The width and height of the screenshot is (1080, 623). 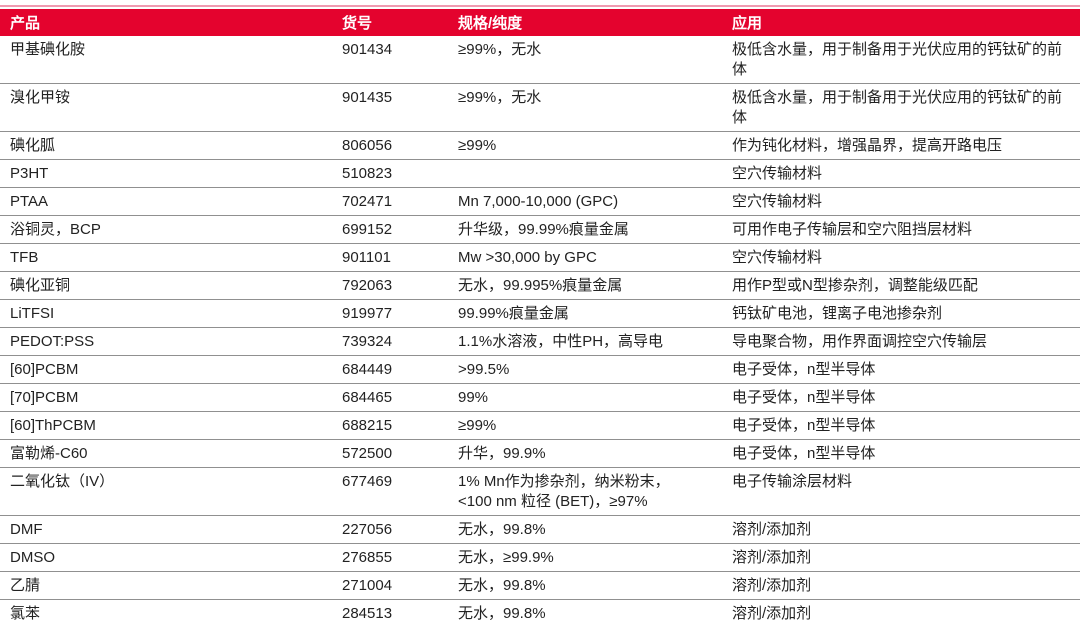 I want to click on column-header-product: 产品, so click(x=171, y=22).